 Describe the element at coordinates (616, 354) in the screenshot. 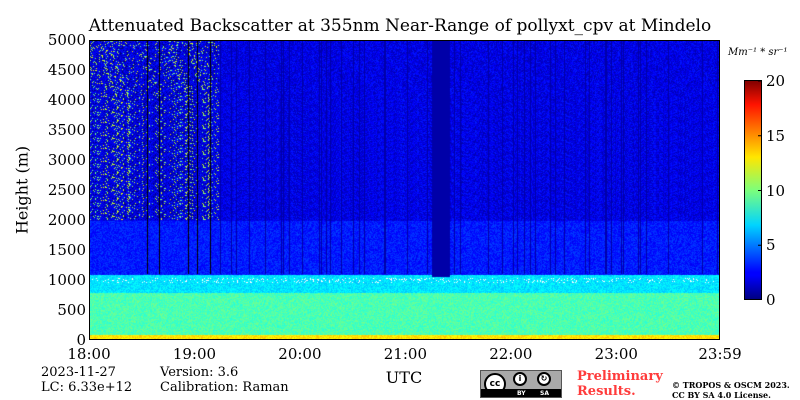

I see `x-tick-label: 23:00` at that location.